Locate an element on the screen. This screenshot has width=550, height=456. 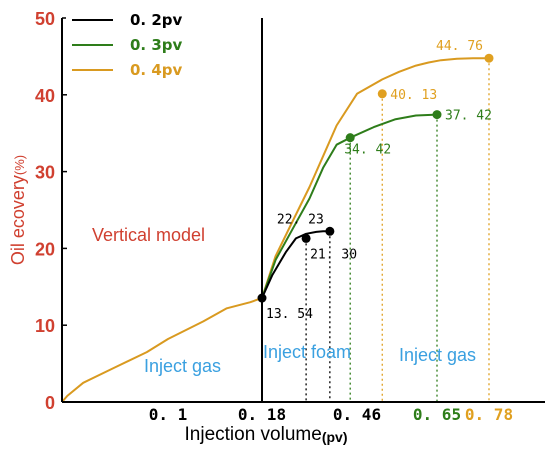
data-label: 34. 42 is located at coordinates (367, 150).